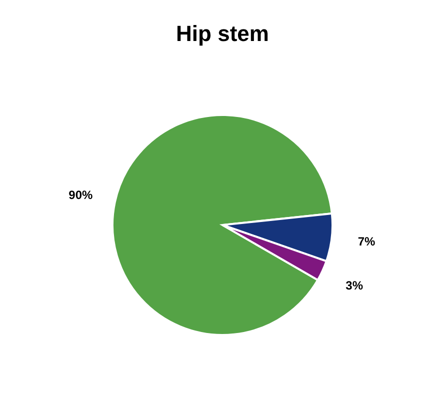 The width and height of the screenshot is (445, 400). I want to click on chart-title: Hip stem, so click(222, 33).